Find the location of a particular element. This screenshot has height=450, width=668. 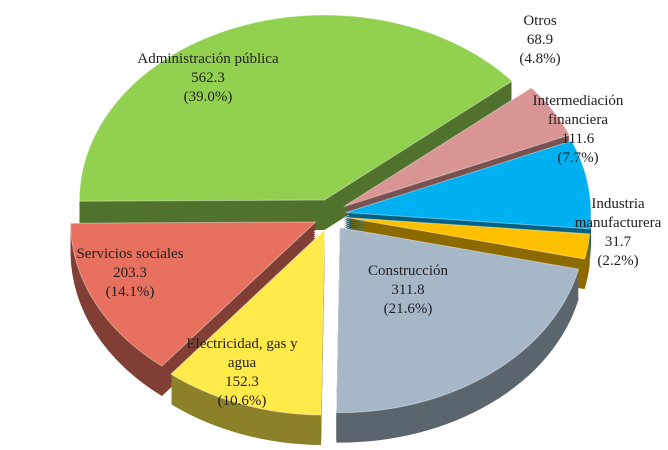

value-label: 562.3 is located at coordinates (208, 78).